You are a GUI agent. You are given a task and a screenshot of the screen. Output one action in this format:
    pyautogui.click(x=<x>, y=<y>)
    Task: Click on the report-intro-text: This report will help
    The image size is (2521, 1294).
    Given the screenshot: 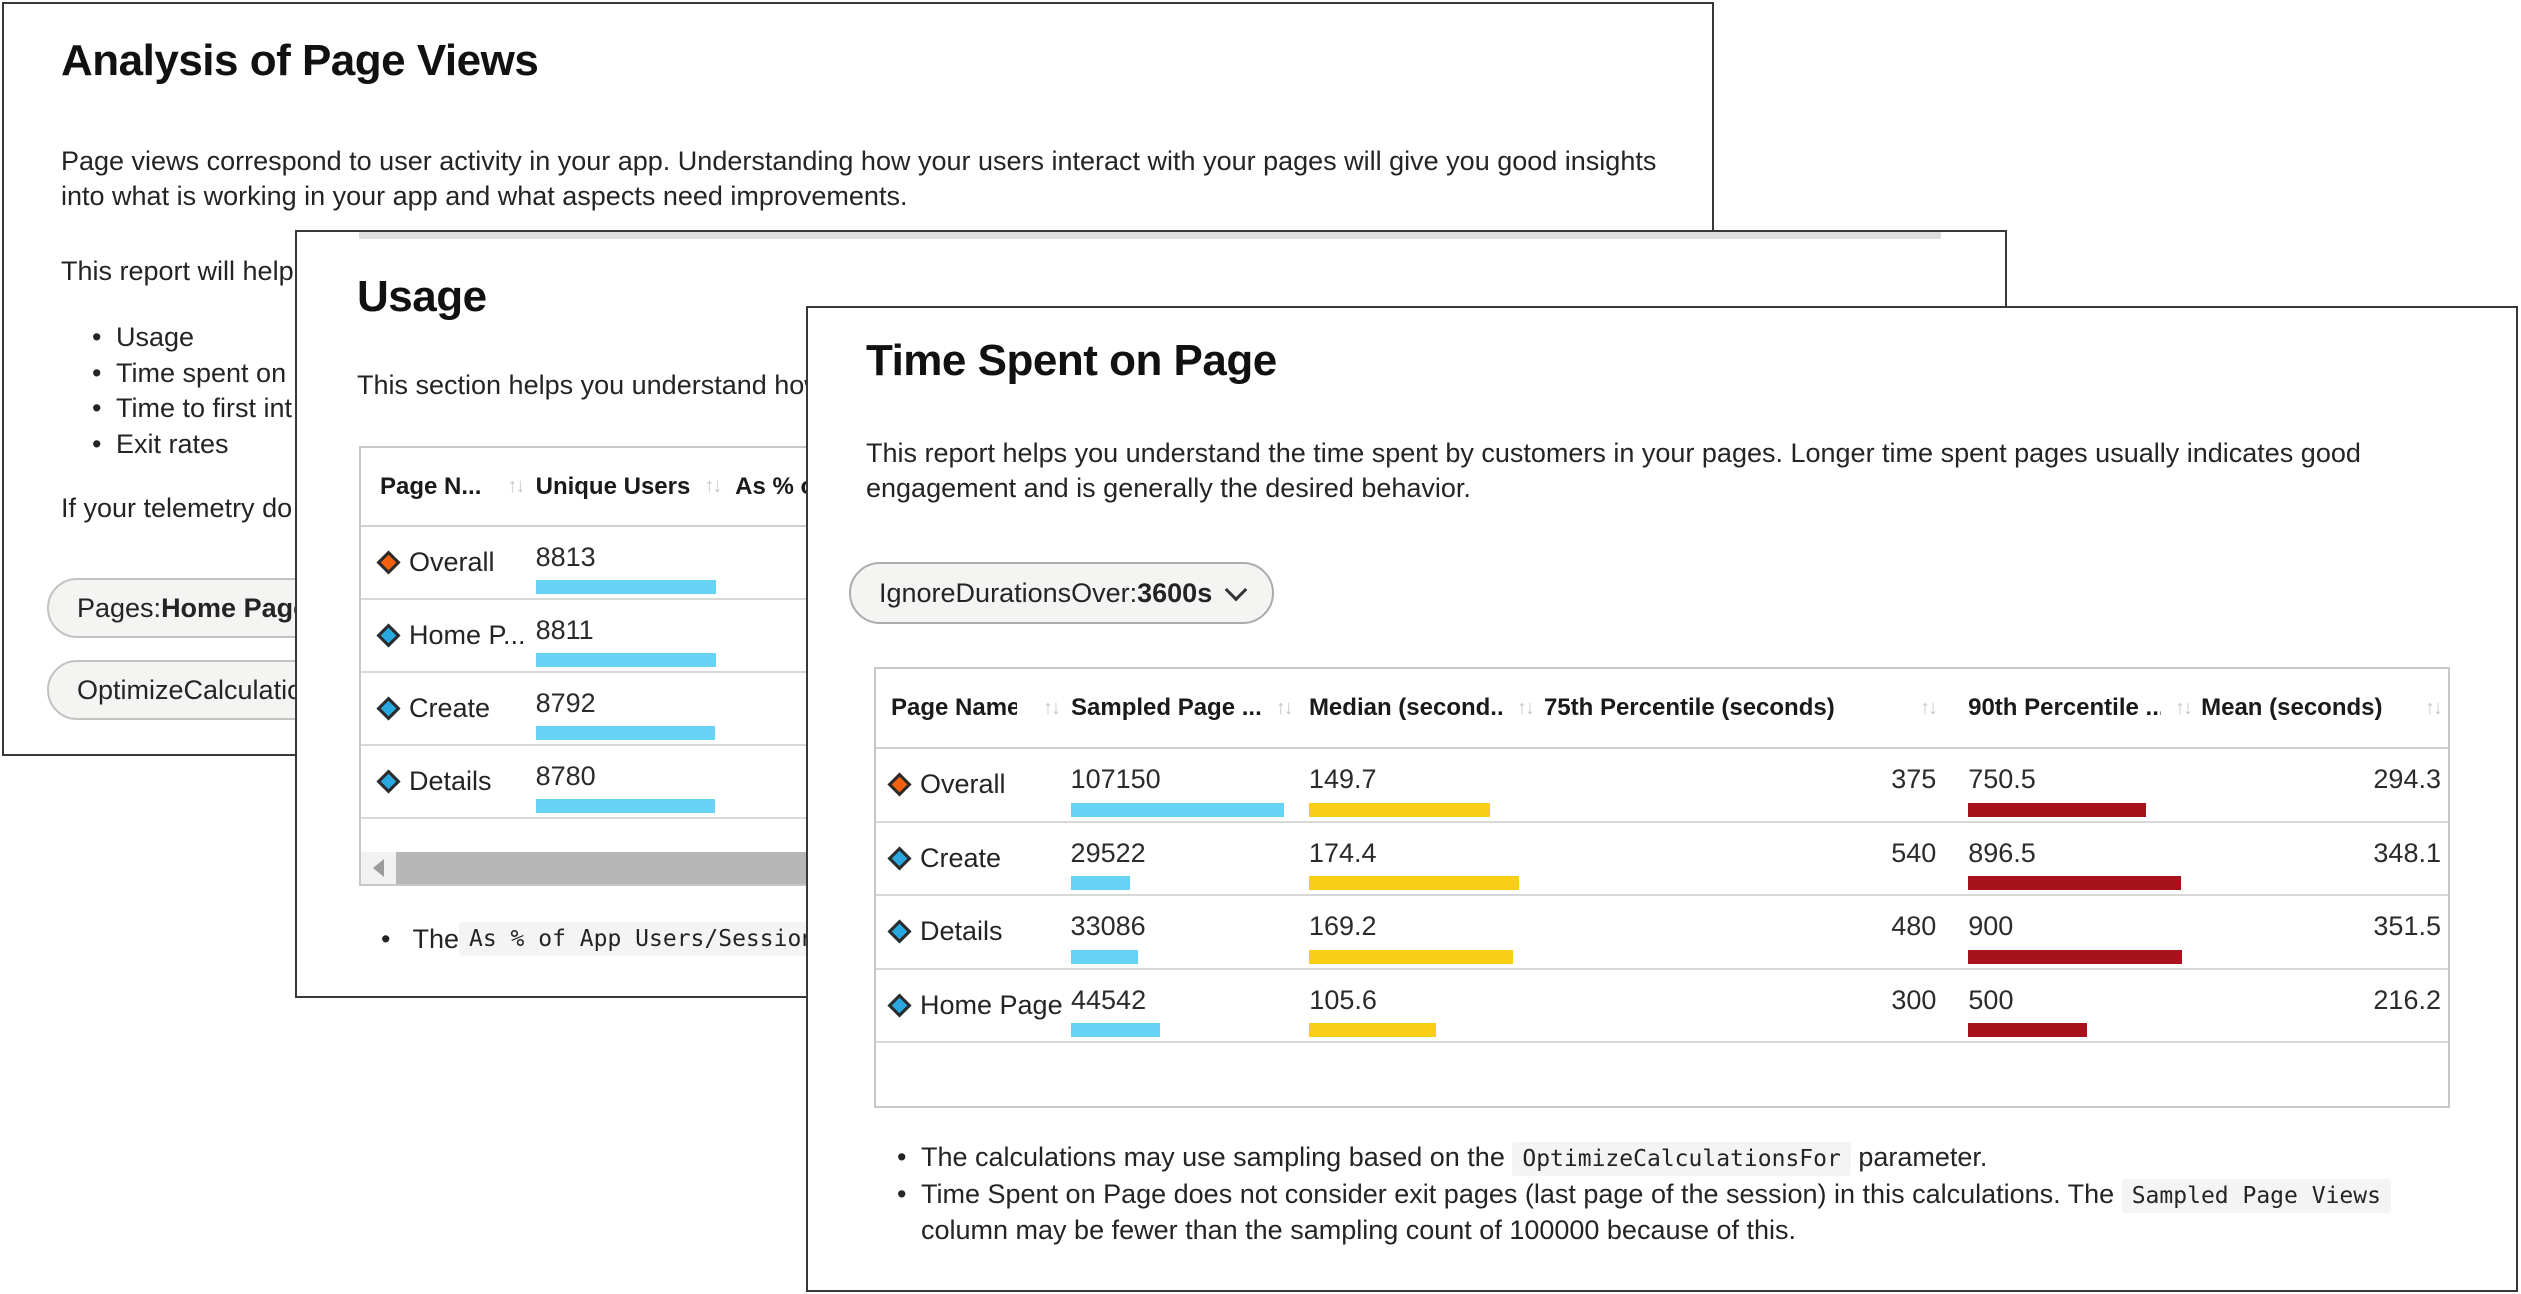 What is the action you would take?
    pyautogui.click(x=177, y=271)
    